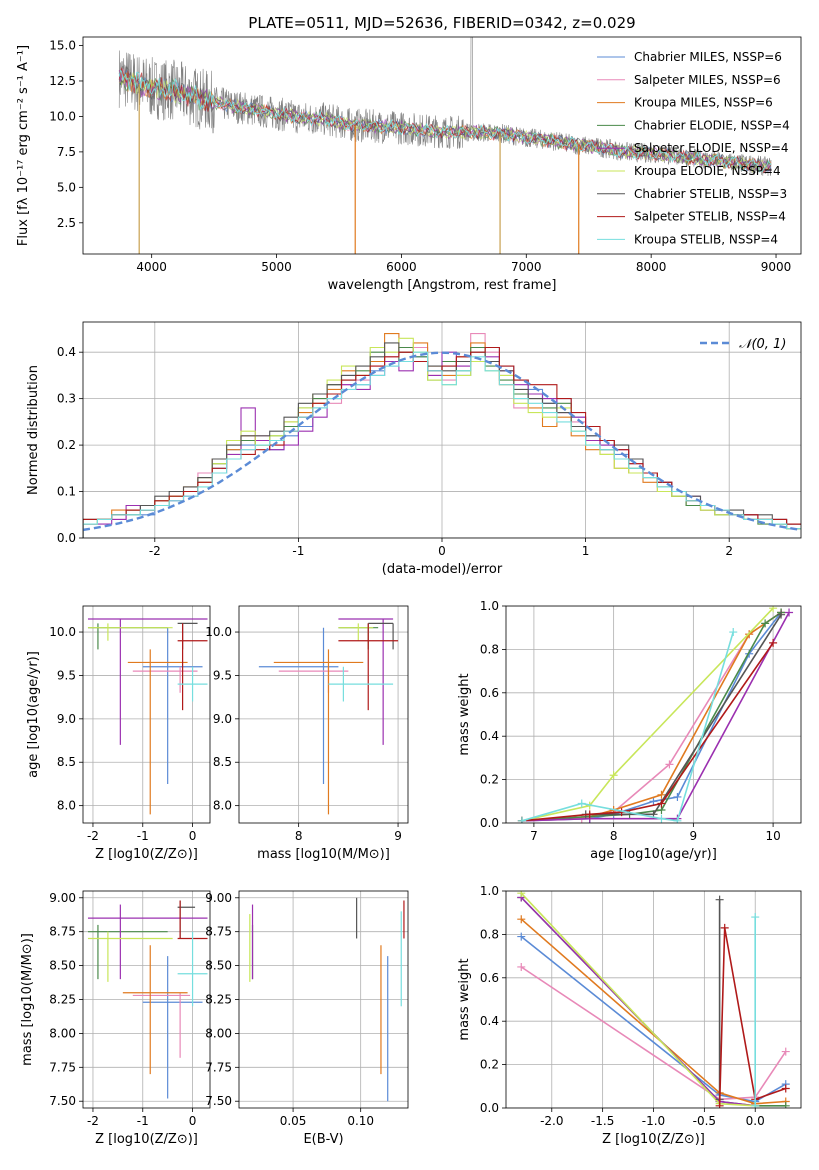  I want to click on y-tick-label: 8.5, so click(66, 762).